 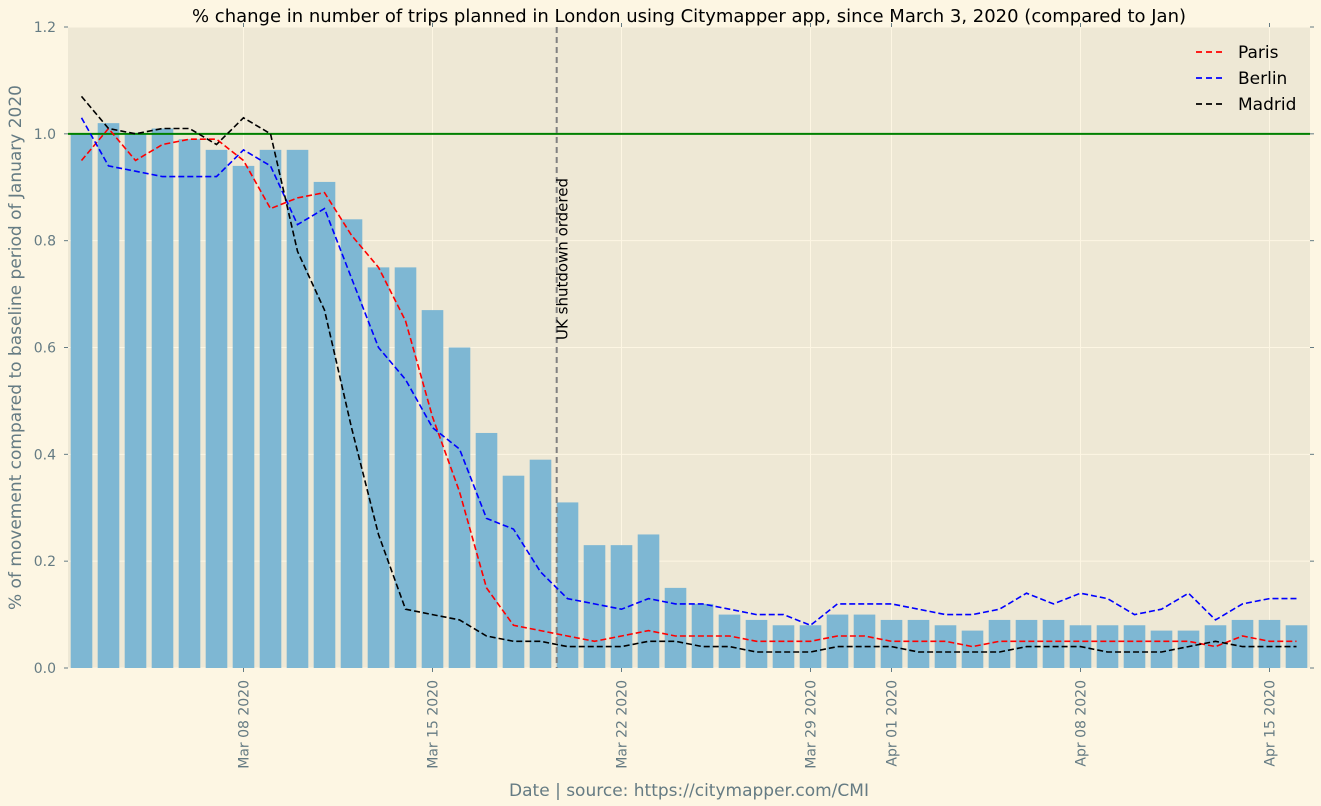 I want to click on shutdown-marker: UK shutdown ordered, so click(x=563, y=347).